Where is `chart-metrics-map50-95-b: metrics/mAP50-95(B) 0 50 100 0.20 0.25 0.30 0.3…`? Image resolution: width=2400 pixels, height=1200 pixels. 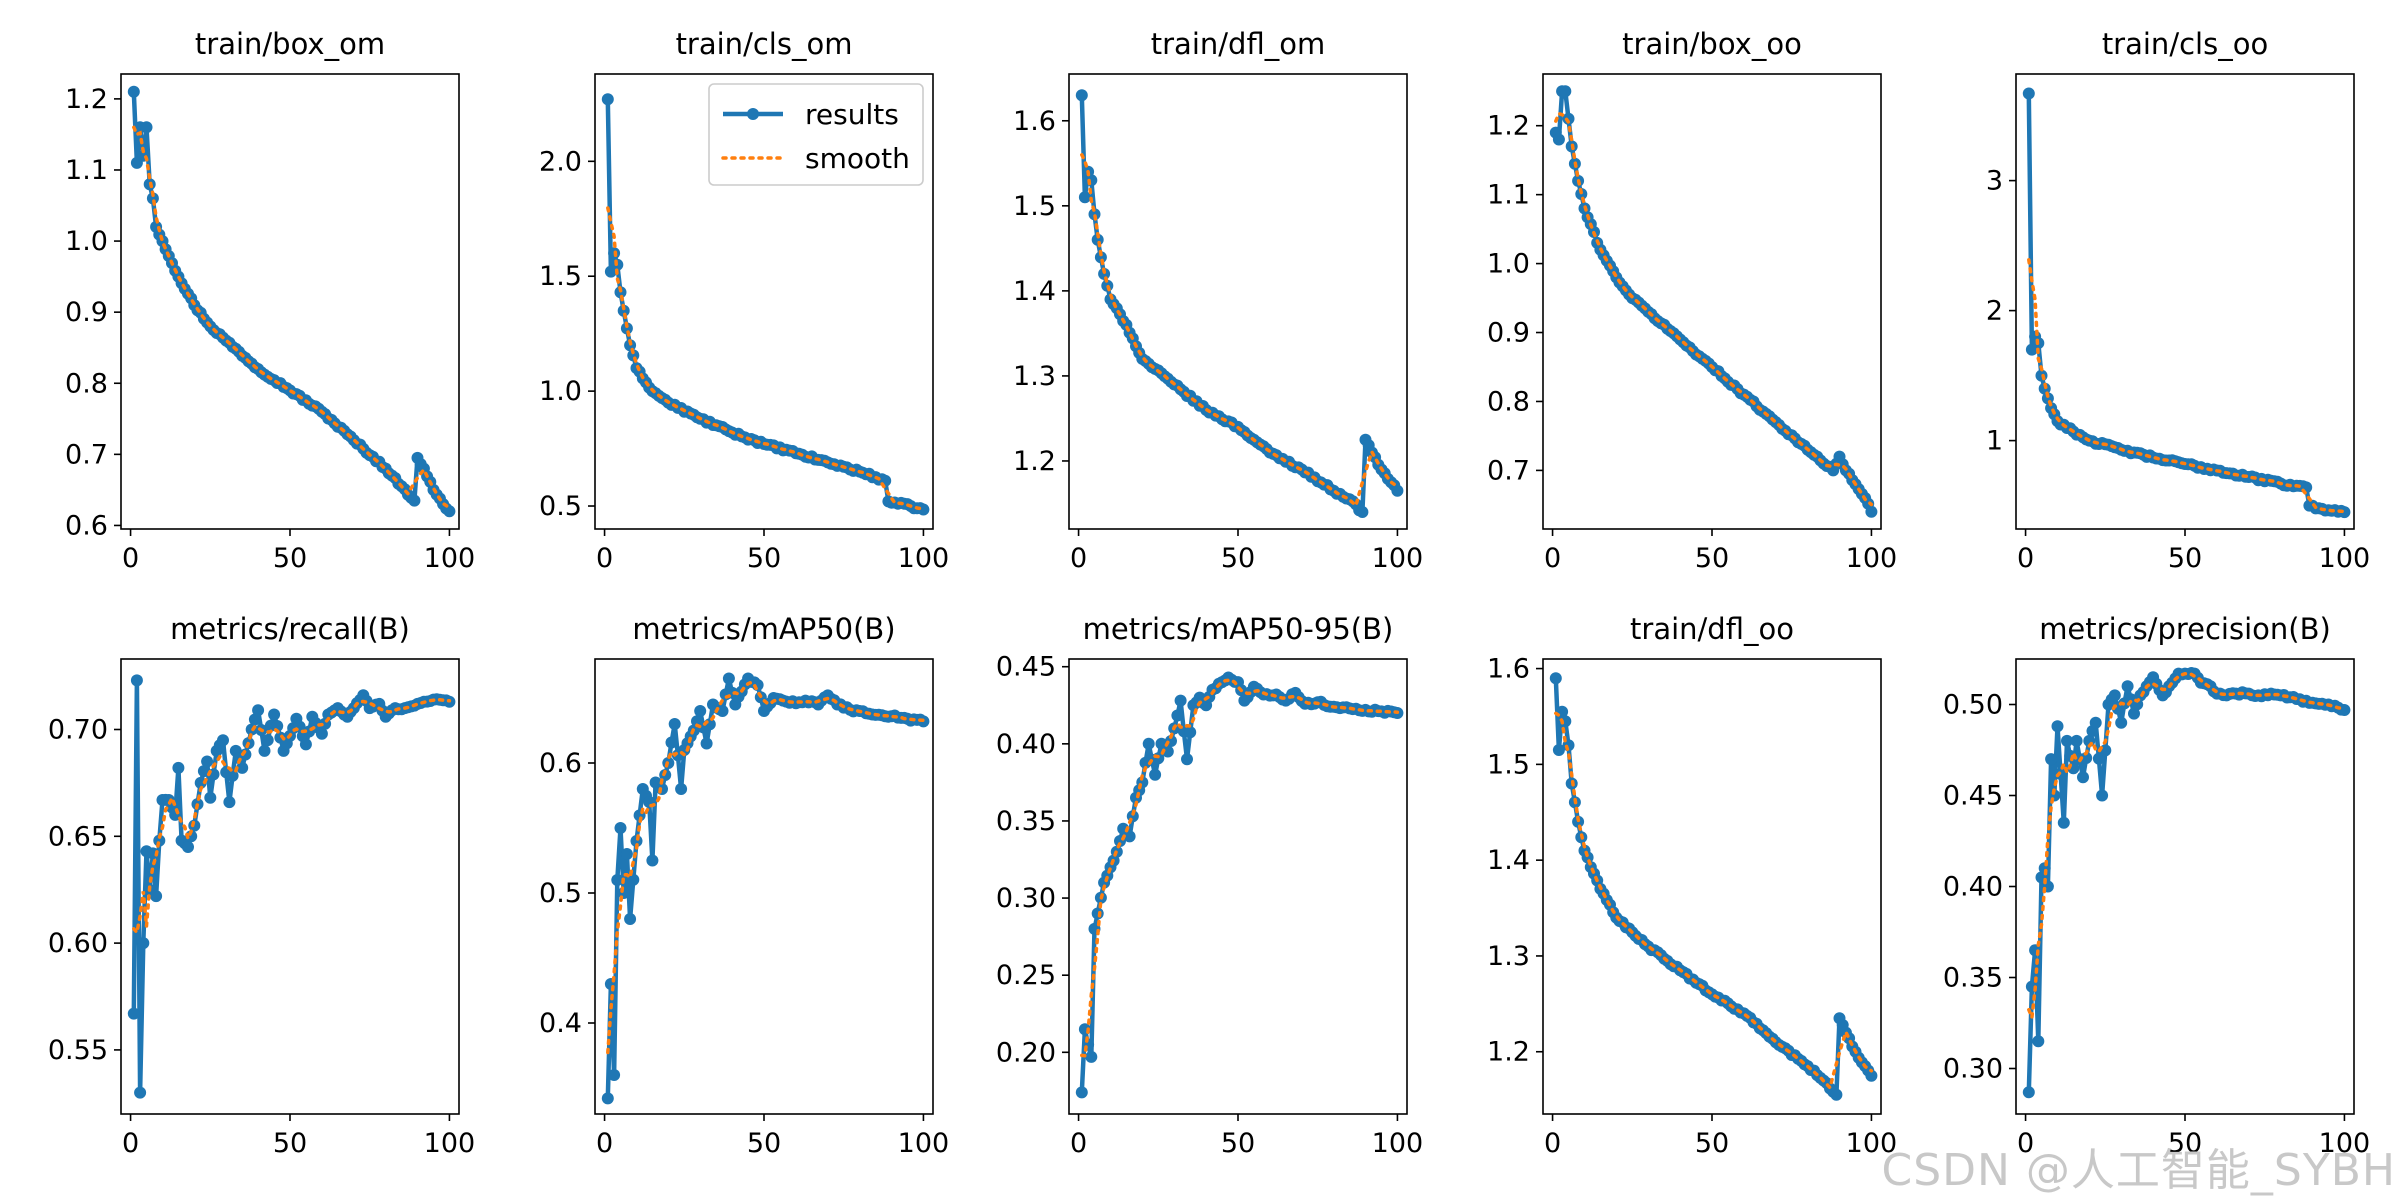
chart-metrics-map50-95-b: metrics/mAP50-95(B) 0 50 100 0.20 0.25 0.30 0.3… is located at coordinates (1209, 885).